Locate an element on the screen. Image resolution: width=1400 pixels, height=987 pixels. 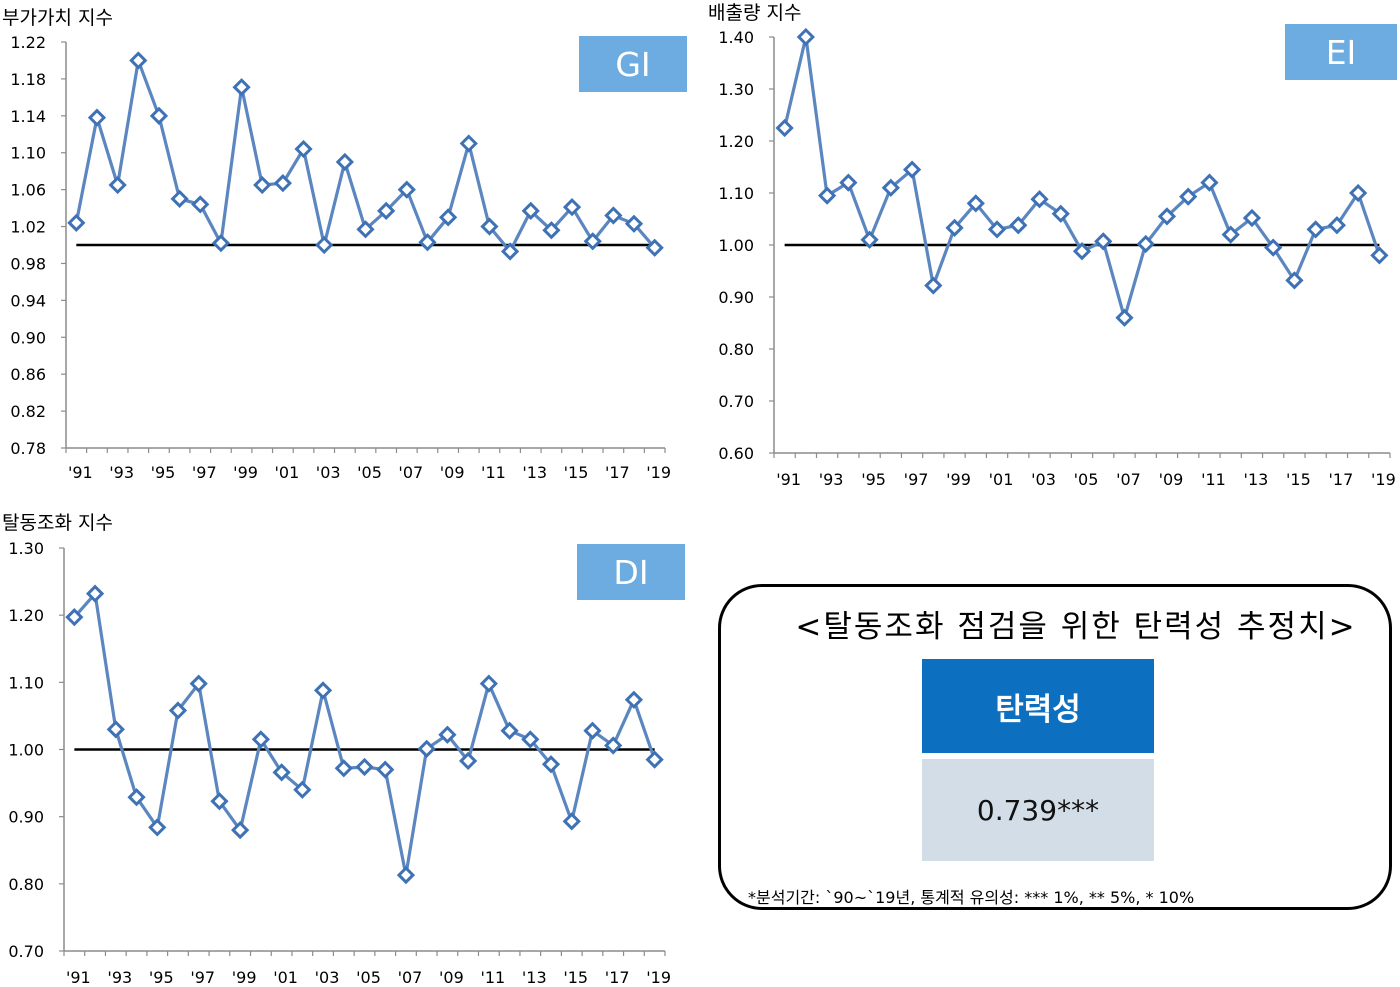
di-x-tick-label: '15 is located at coordinates (575, 977).